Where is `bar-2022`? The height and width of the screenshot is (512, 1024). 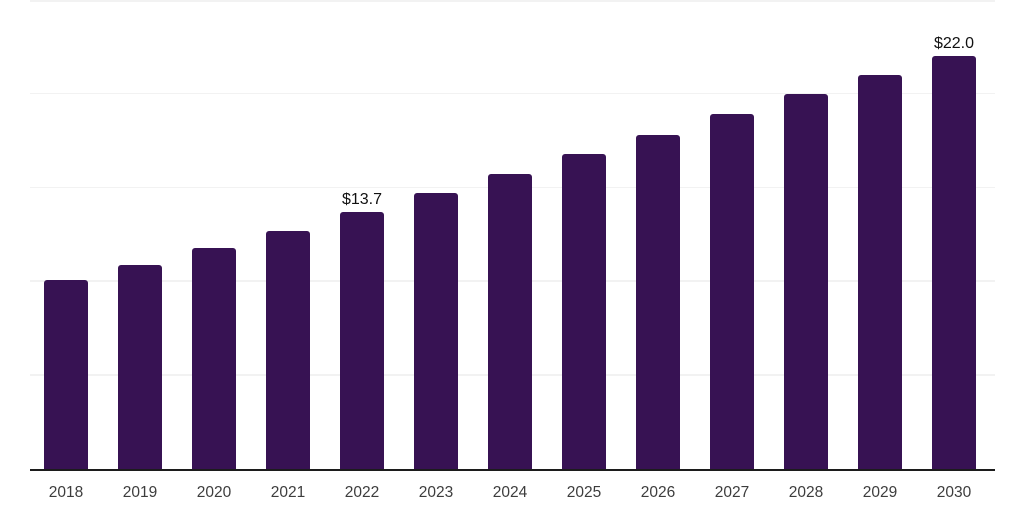
bar-2022 is located at coordinates (362, 340).